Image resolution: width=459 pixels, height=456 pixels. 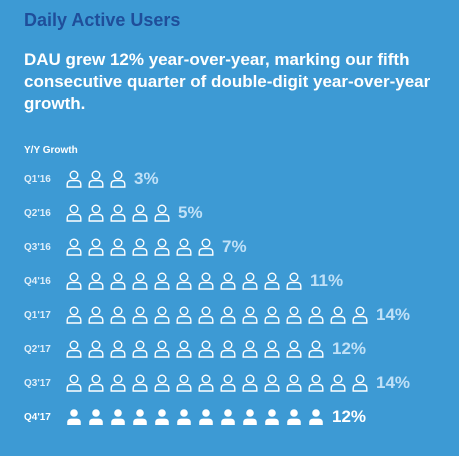 What do you see at coordinates (327, 280) in the screenshot?
I see `value-label: 11%` at bounding box center [327, 280].